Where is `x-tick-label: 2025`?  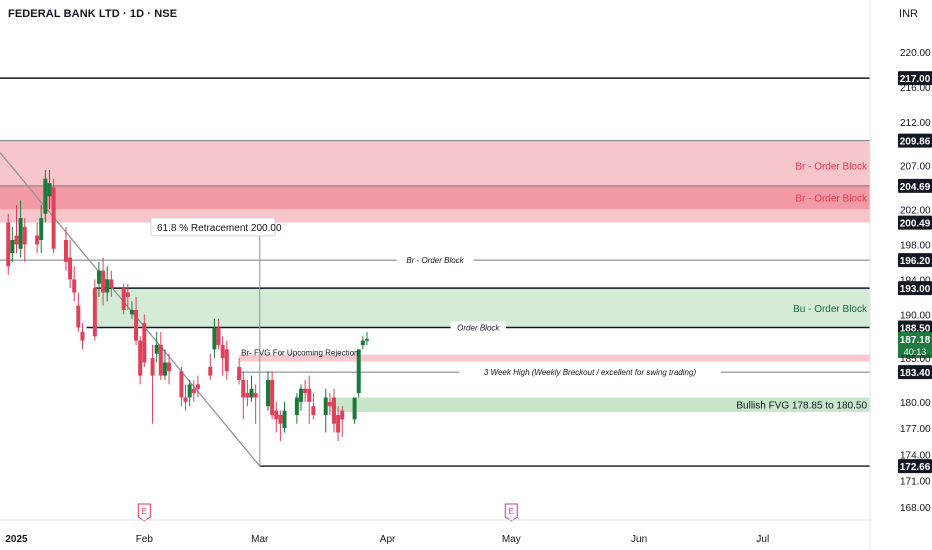 x-tick-label: 2025 is located at coordinates (16, 539).